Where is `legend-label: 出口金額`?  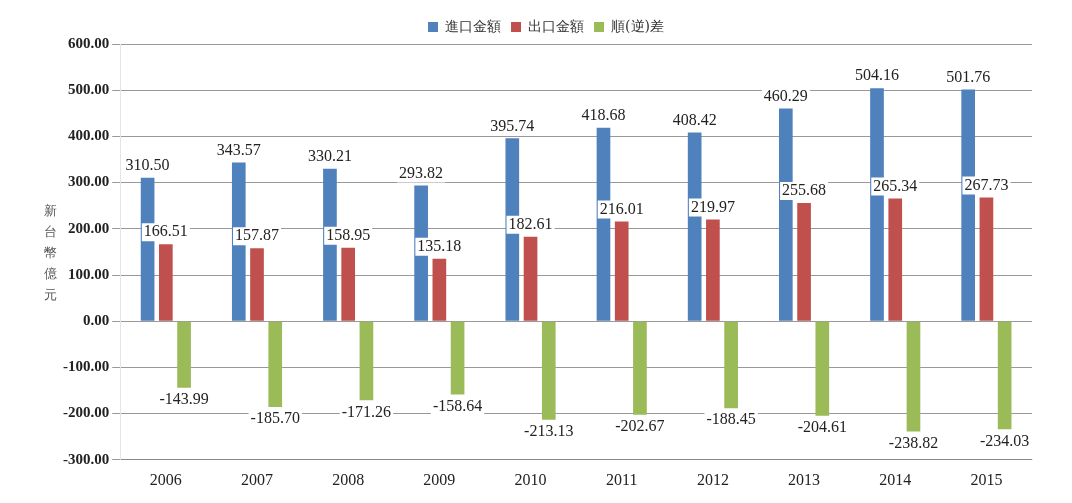
legend-label: 出口金額 is located at coordinates (556, 25).